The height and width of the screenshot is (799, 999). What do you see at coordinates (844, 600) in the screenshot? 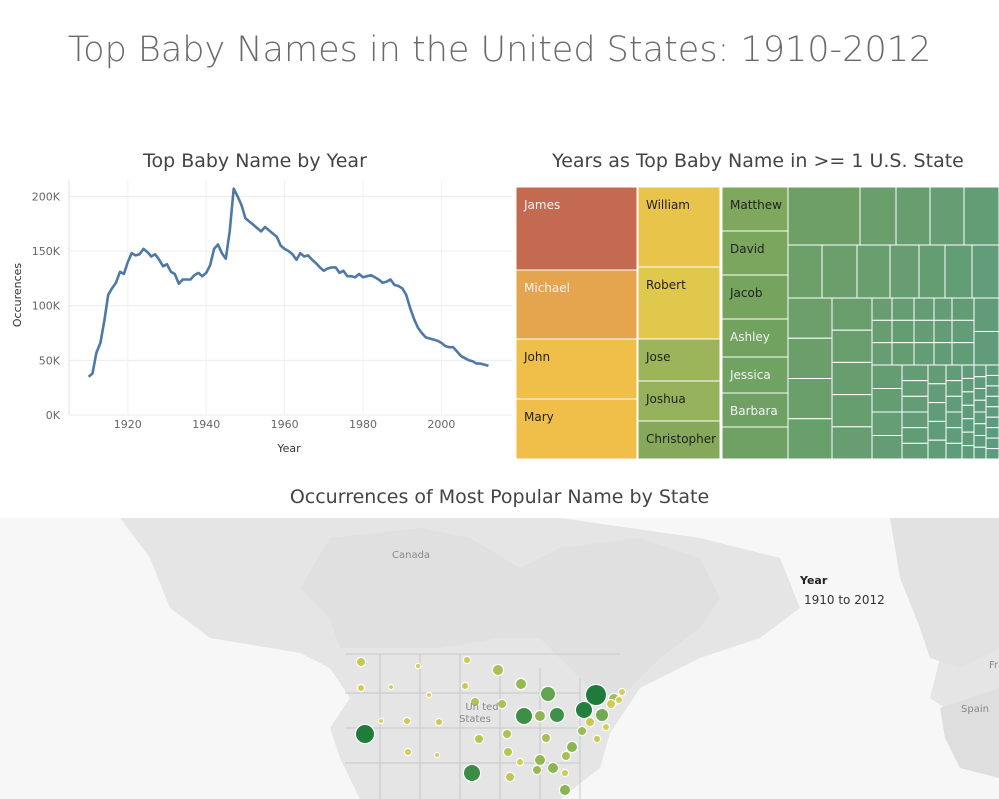
I see `map-legend-value: 1910 to 2012` at bounding box center [844, 600].